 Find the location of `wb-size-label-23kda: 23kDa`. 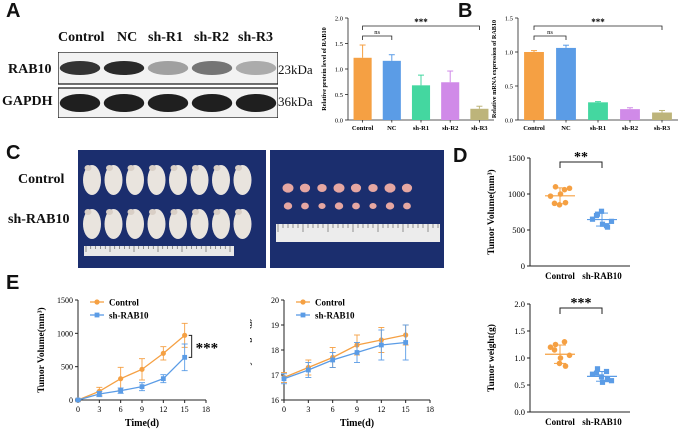

wb-size-label-23kda: 23kDa is located at coordinates (295, 69).